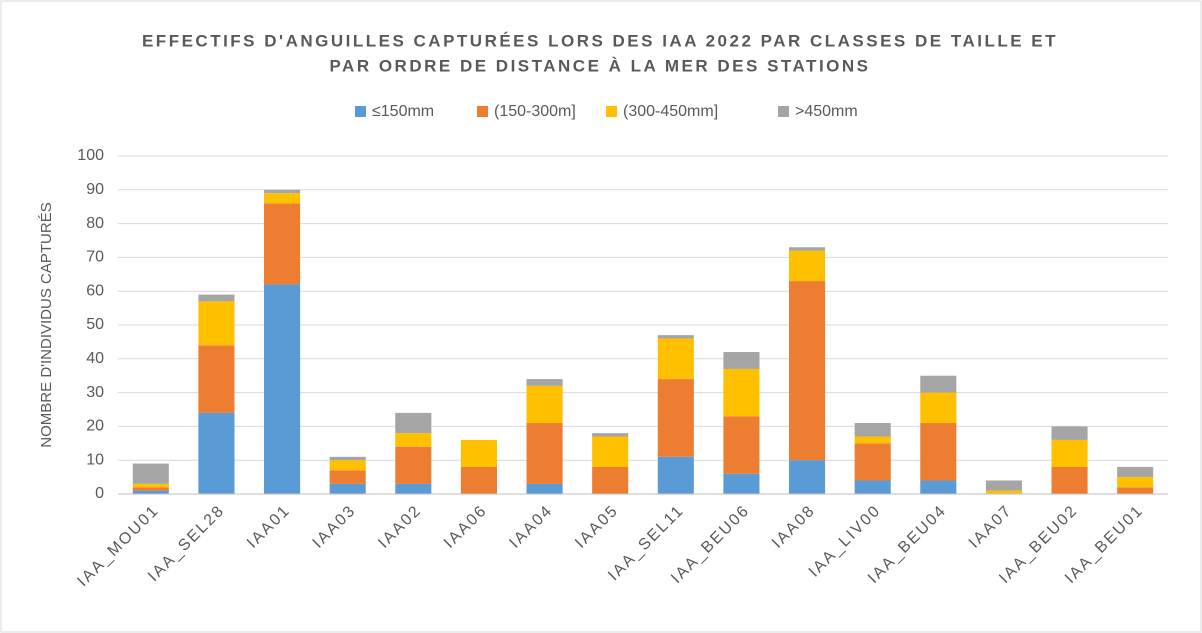  What do you see at coordinates (95, 324) in the screenshot?
I see `y-tick-label: 50` at bounding box center [95, 324].